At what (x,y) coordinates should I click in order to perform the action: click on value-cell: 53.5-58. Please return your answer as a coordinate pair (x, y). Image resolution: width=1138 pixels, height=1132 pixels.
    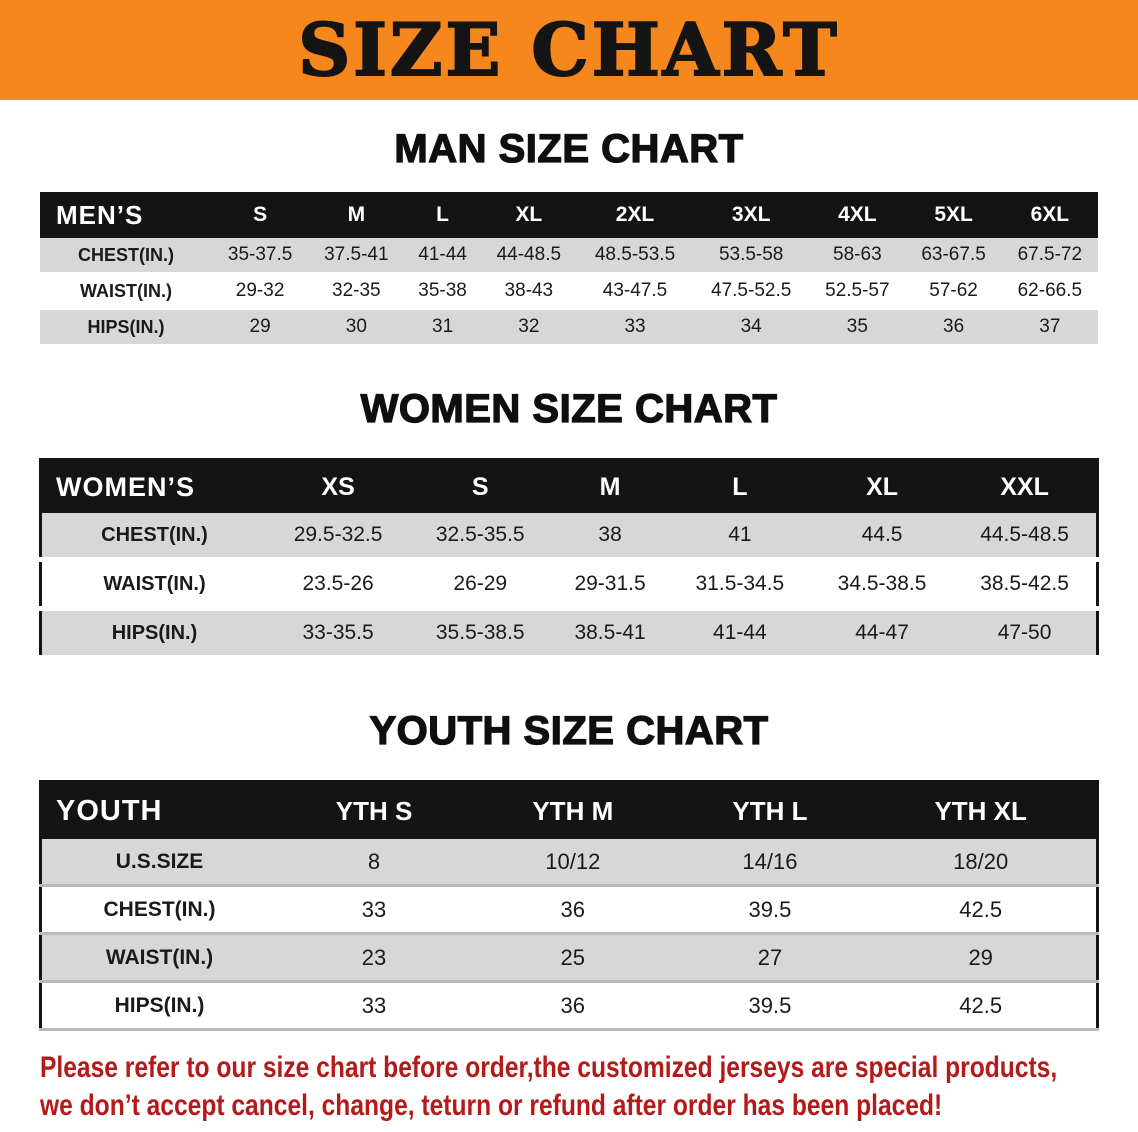
    Looking at the image, I should click on (751, 256).